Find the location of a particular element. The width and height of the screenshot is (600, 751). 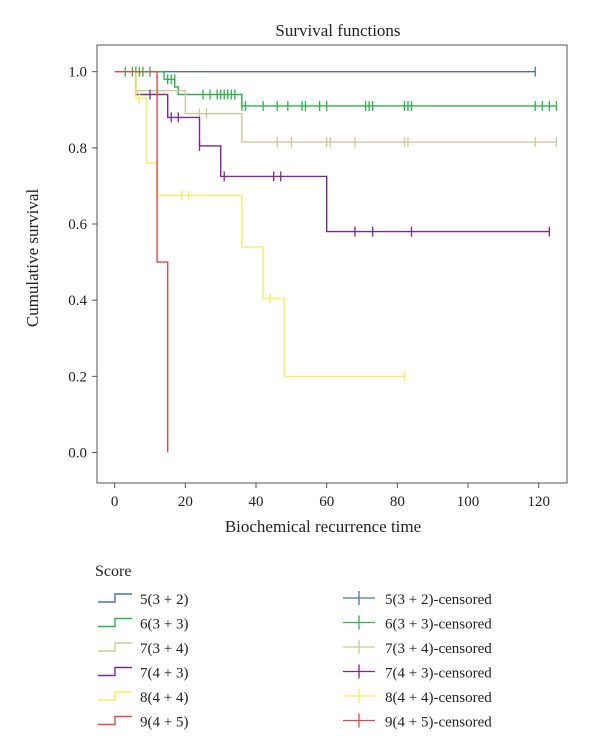

chart-title: Survival functions is located at coordinates (337, 30).